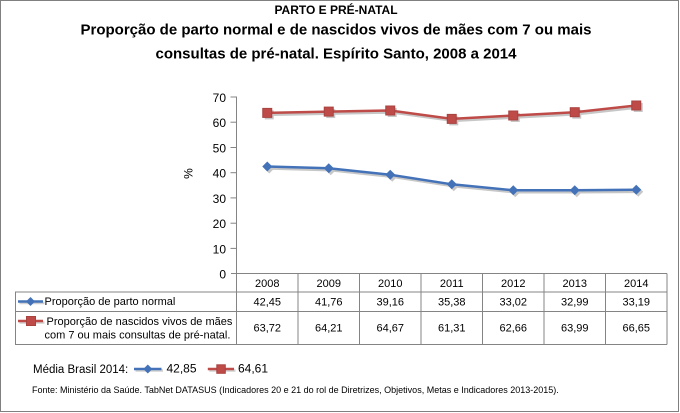 The image size is (680, 413). Describe the element at coordinates (220, 149) in the screenshot. I see `svg-text: 50` at that location.